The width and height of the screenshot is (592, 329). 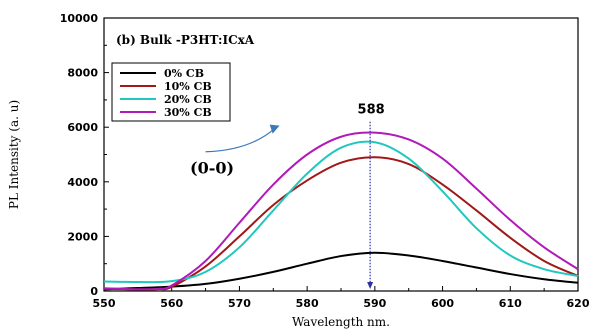 I want to click on legend-entry-label: 10% CB, so click(x=188, y=86).